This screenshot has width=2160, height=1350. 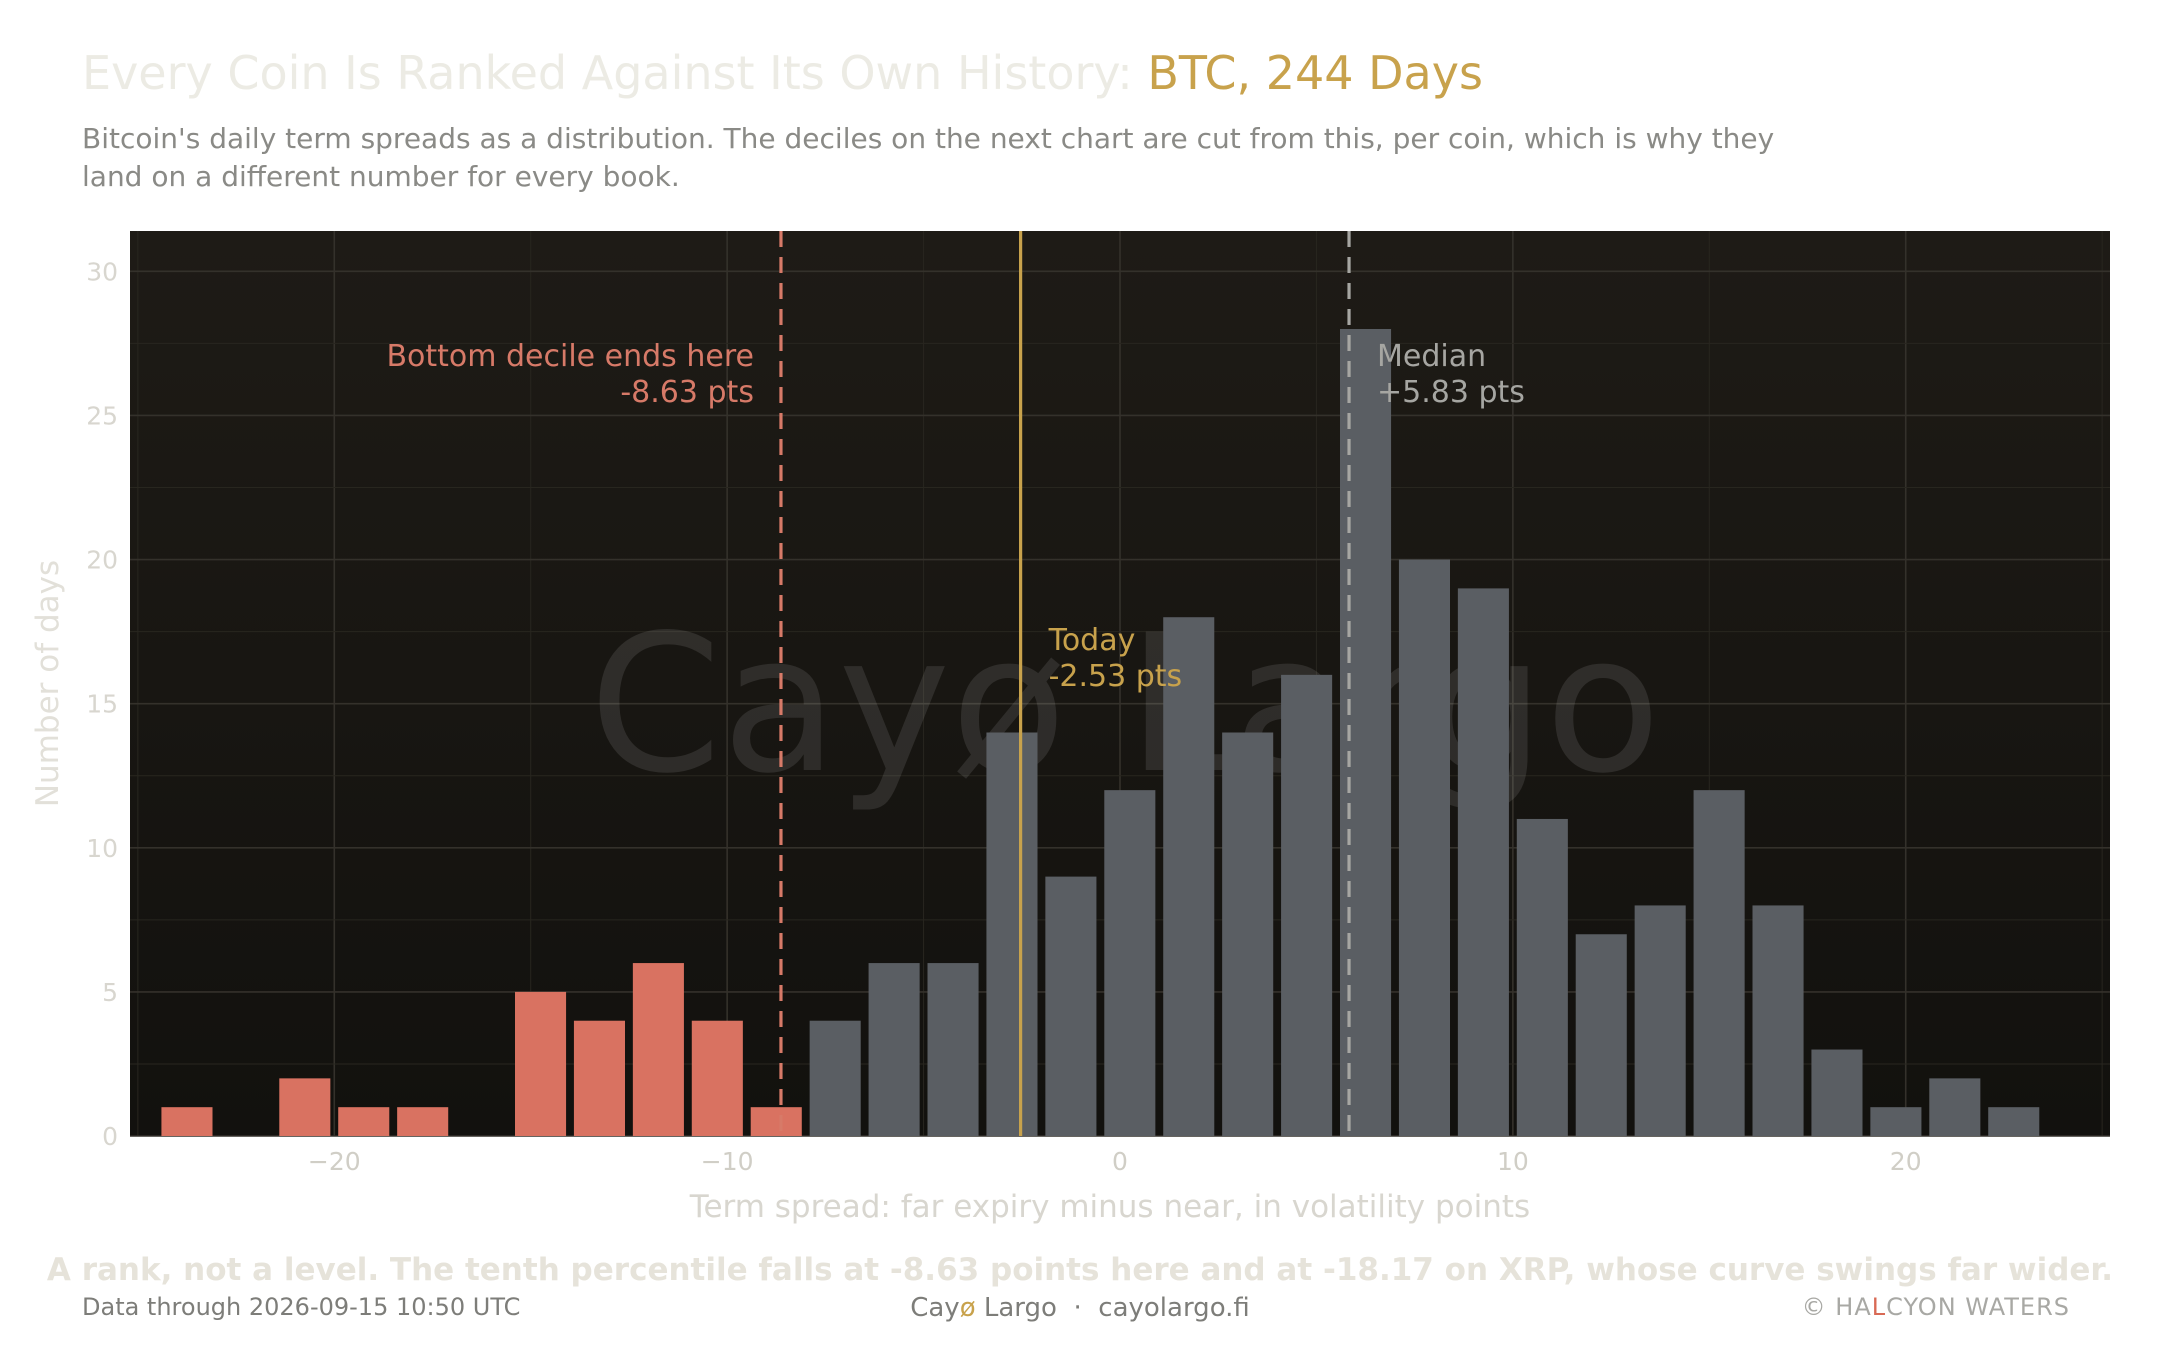 I want to click on x-tick-label: −20, so click(x=334, y=1161).